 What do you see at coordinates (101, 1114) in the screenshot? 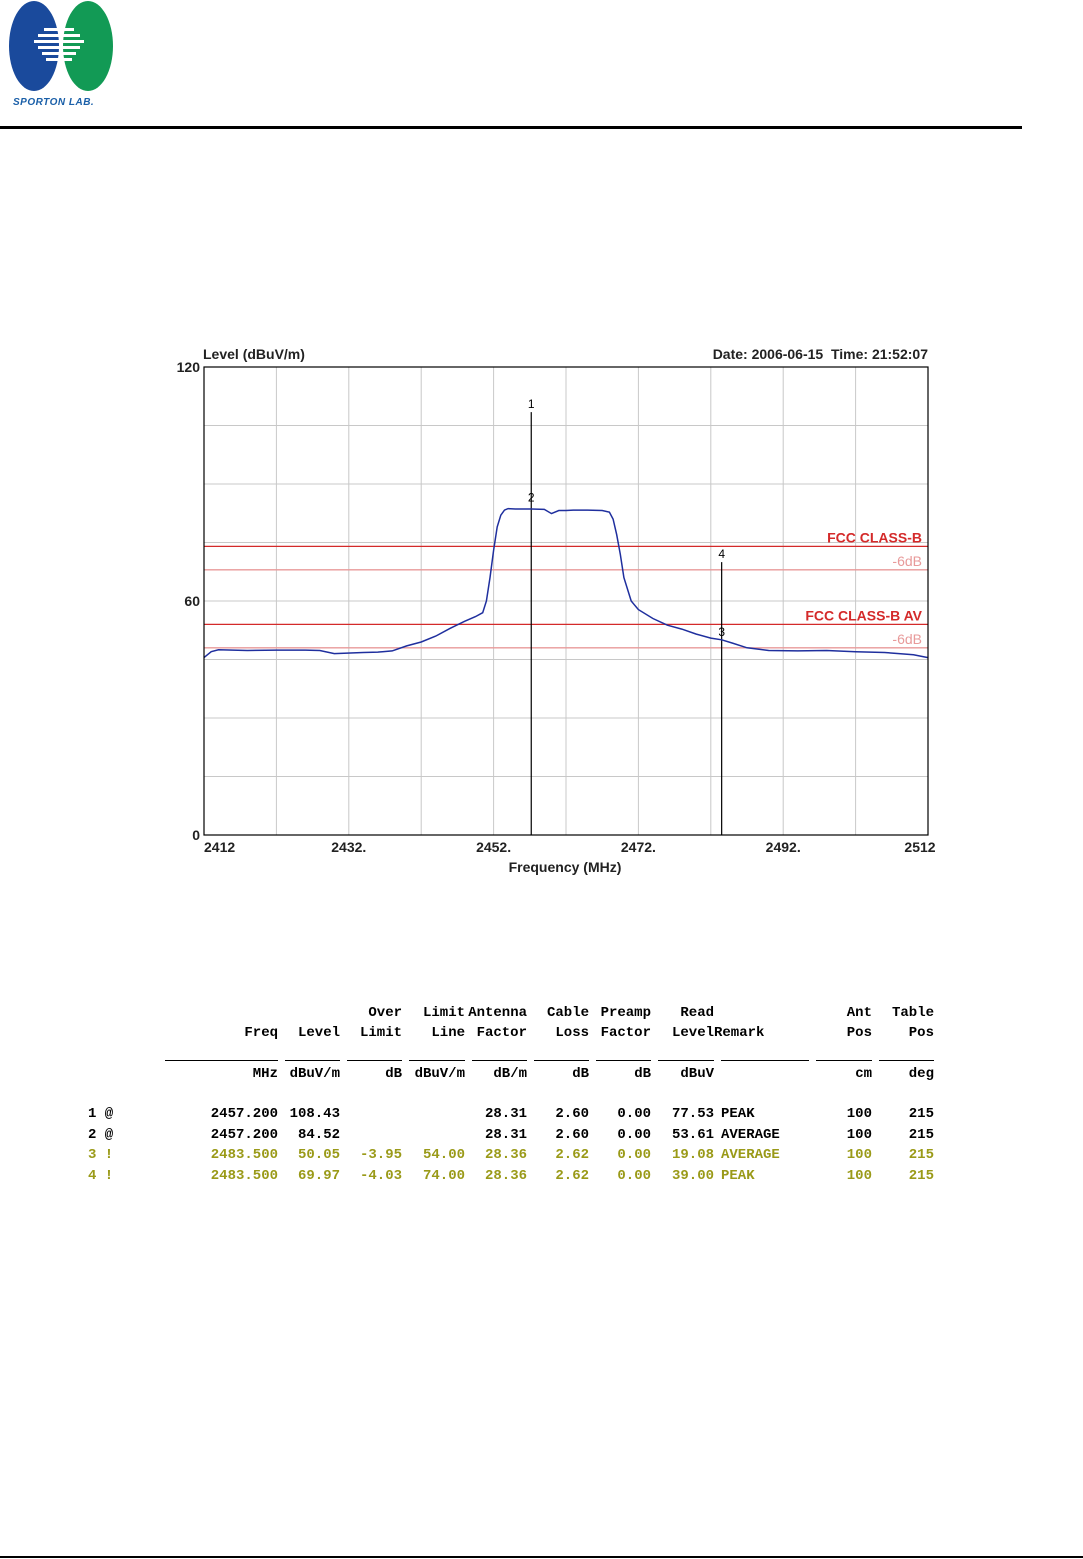
I see `cell-mark: 1 @` at bounding box center [101, 1114].